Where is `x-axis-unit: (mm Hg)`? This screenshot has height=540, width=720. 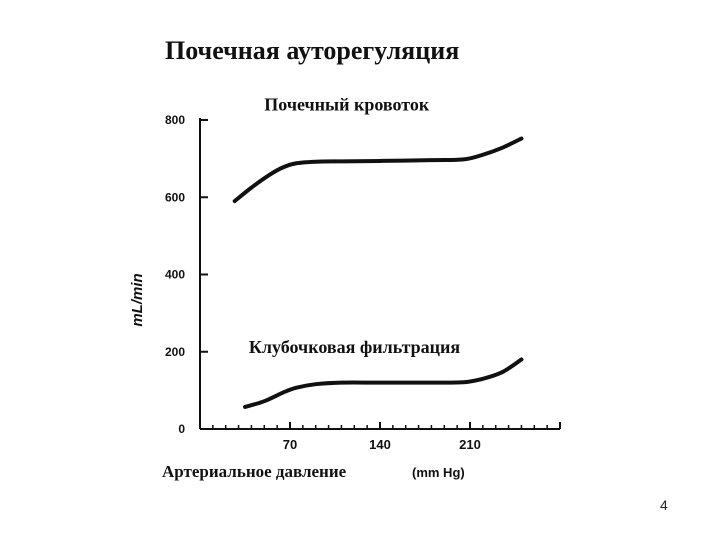
x-axis-unit: (mm Hg) is located at coordinates (438, 472).